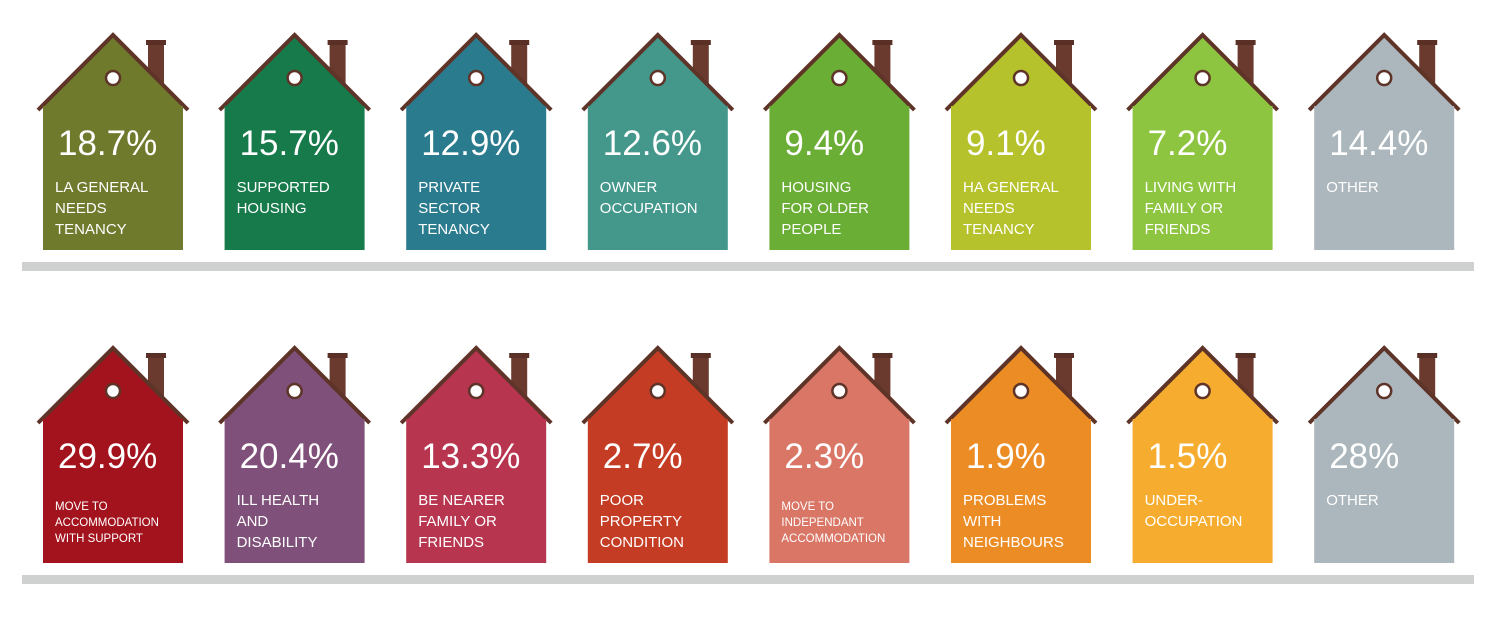 The image size is (1502, 621). What do you see at coordinates (101, 187) in the screenshot?
I see `category-label: LA GENERAL` at bounding box center [101, 187].